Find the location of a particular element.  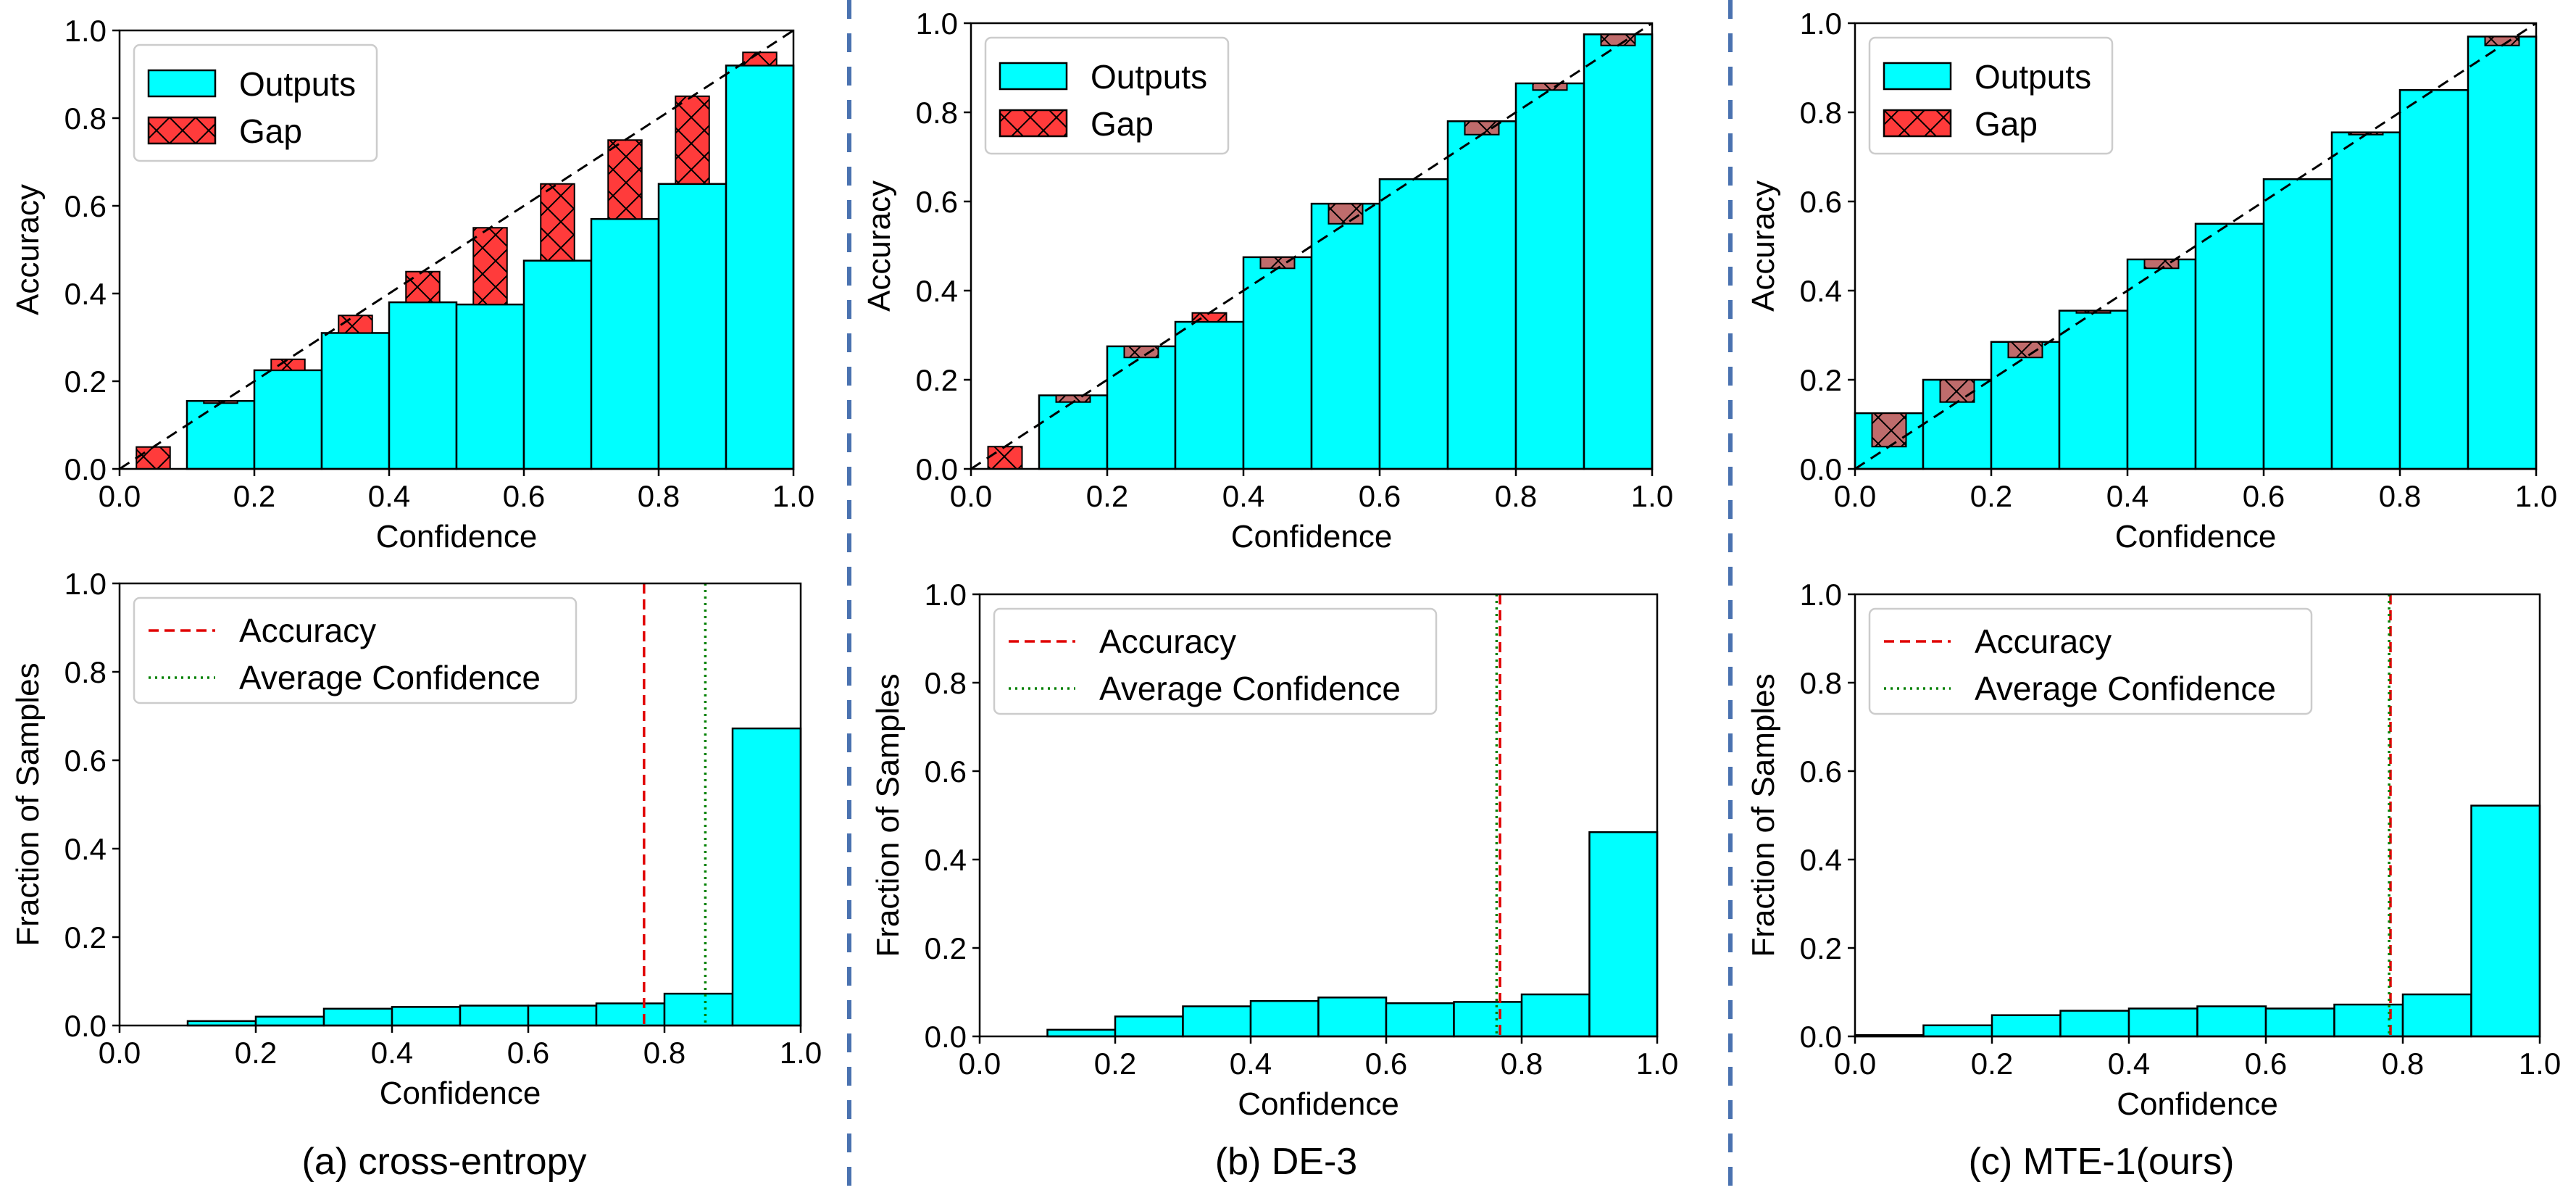

x-tick-label: 0.0 is located at coordinates (120, 1053).